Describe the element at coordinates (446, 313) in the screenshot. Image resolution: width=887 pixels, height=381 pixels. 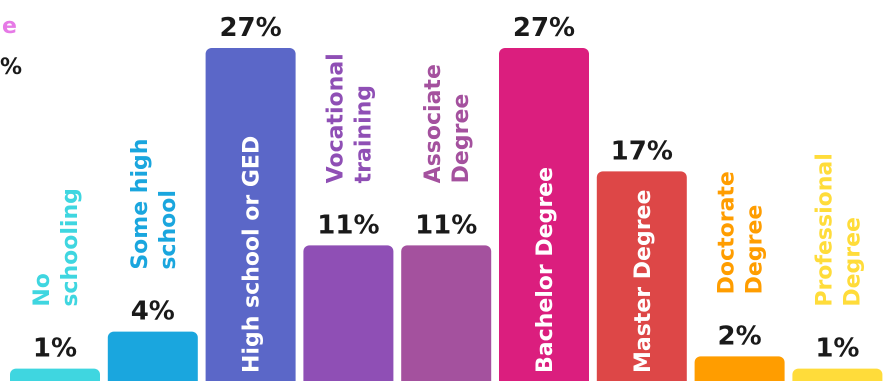
I see `bar-associate-degree` at that location.